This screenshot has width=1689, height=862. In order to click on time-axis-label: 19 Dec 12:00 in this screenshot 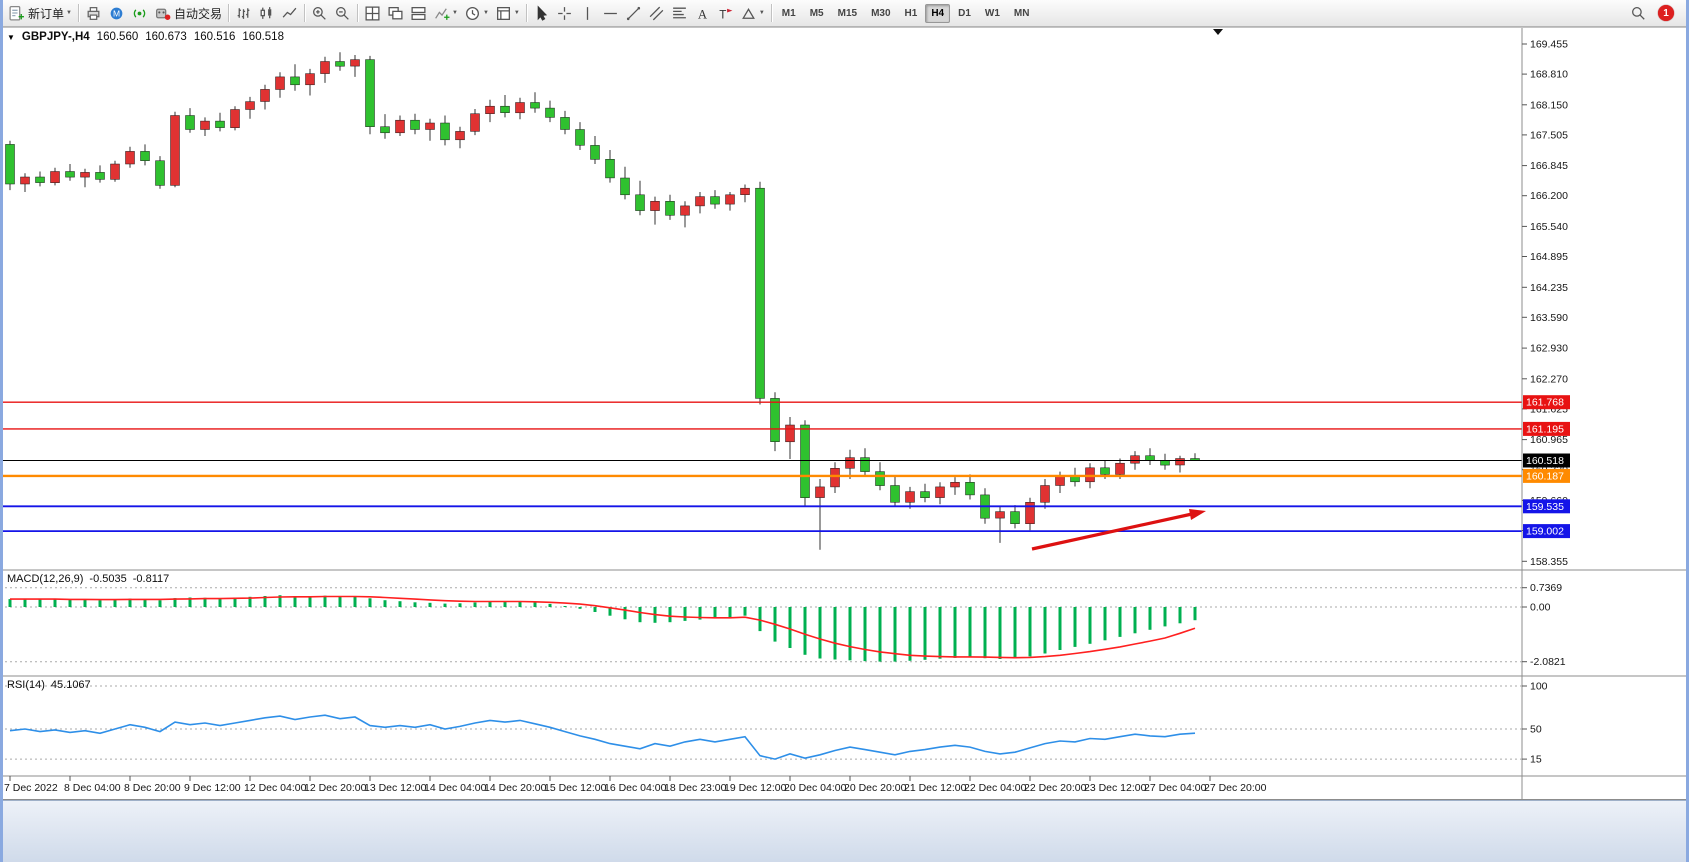, I will do `click(755, 788)`.